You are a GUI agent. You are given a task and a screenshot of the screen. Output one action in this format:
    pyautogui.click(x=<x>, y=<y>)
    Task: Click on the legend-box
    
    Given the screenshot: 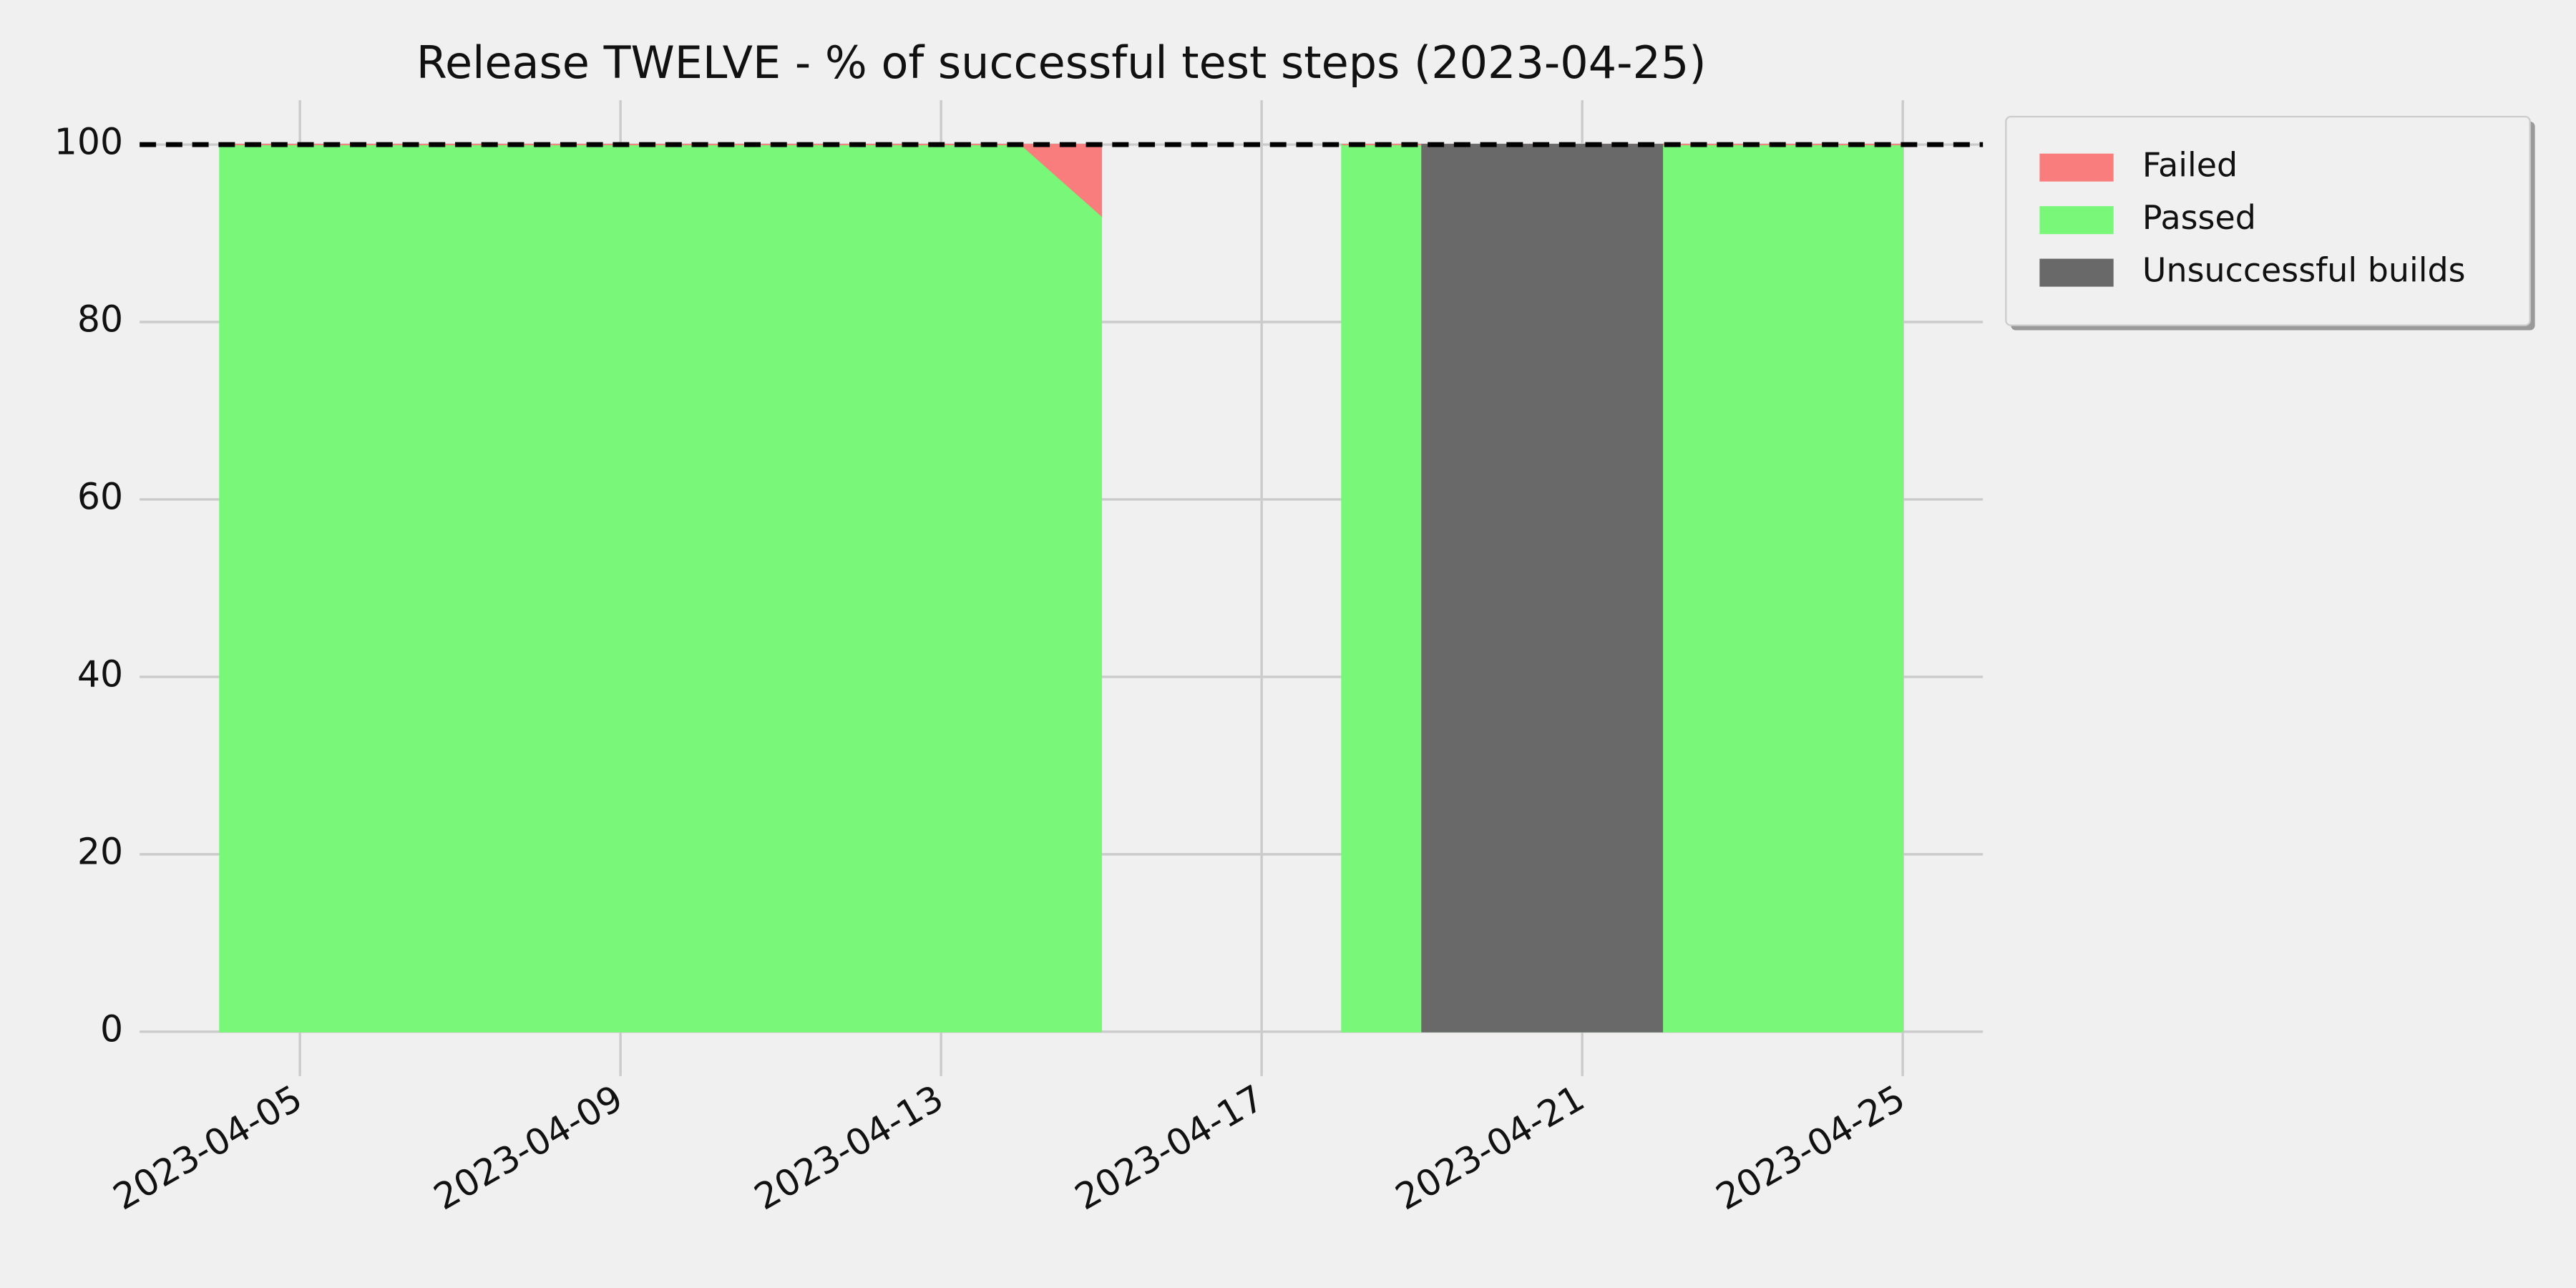 What is the action you would take?
    pyautogui.click(x=2268, y=220)
    